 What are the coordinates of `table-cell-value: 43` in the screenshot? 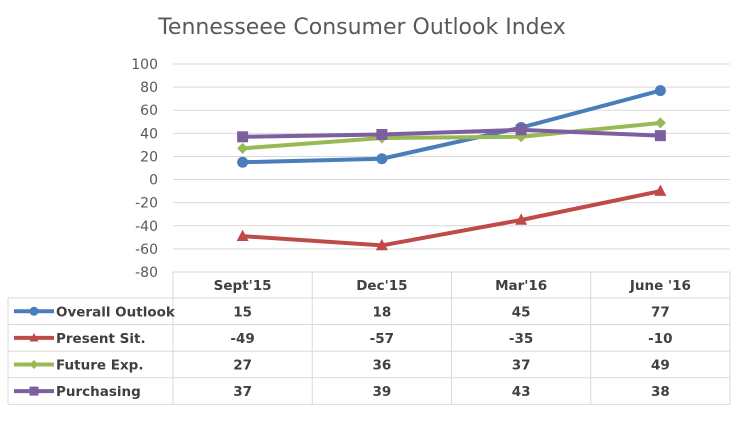 It's located at (521, 392).